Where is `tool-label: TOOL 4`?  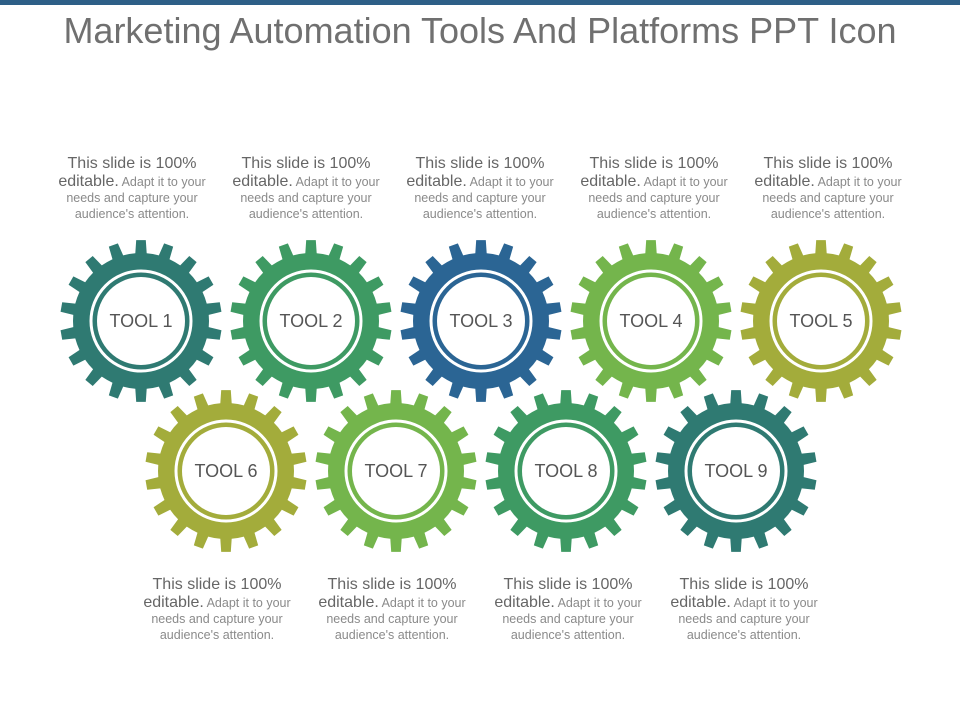 tool-label: TOOL 4 is located at coordinates (651, 320).